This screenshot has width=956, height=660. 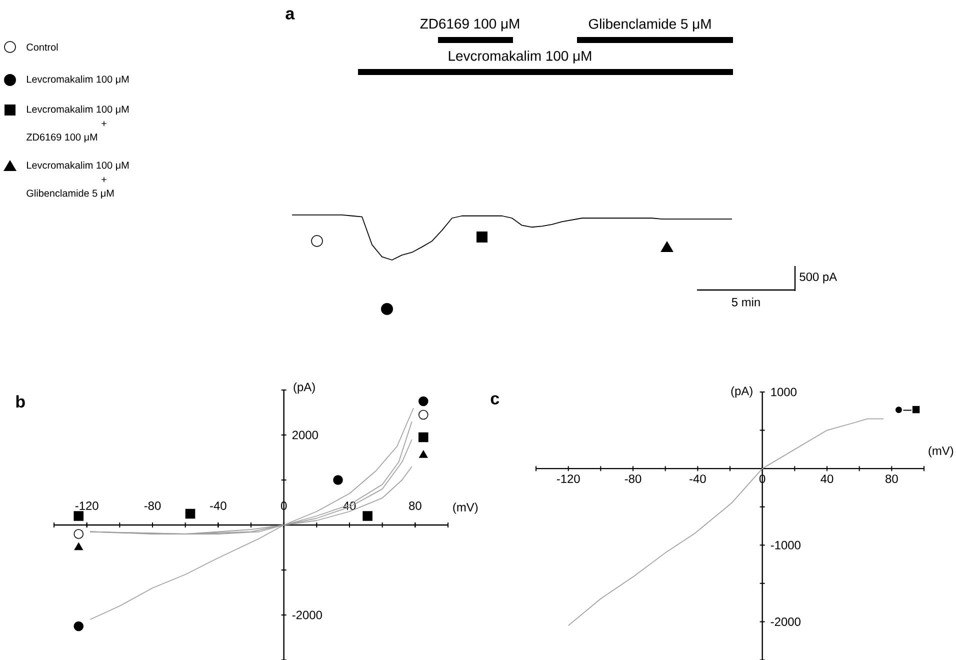 I want to click on chart-title: a, so click(x=290, y=15).